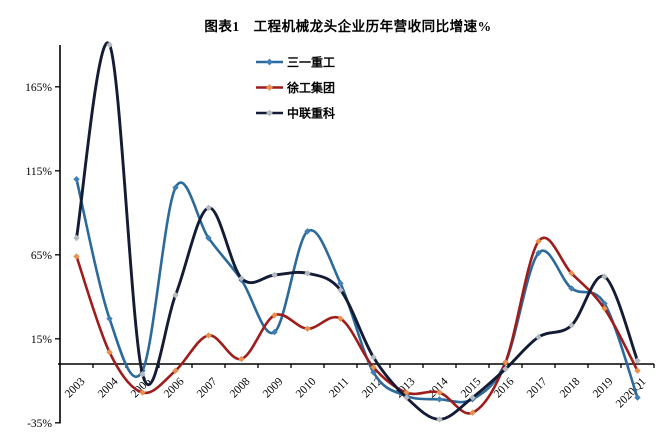 The width and height of the screenshot is (667, 445). I want to click on x-tick-label: 2017, so click(537, 387).